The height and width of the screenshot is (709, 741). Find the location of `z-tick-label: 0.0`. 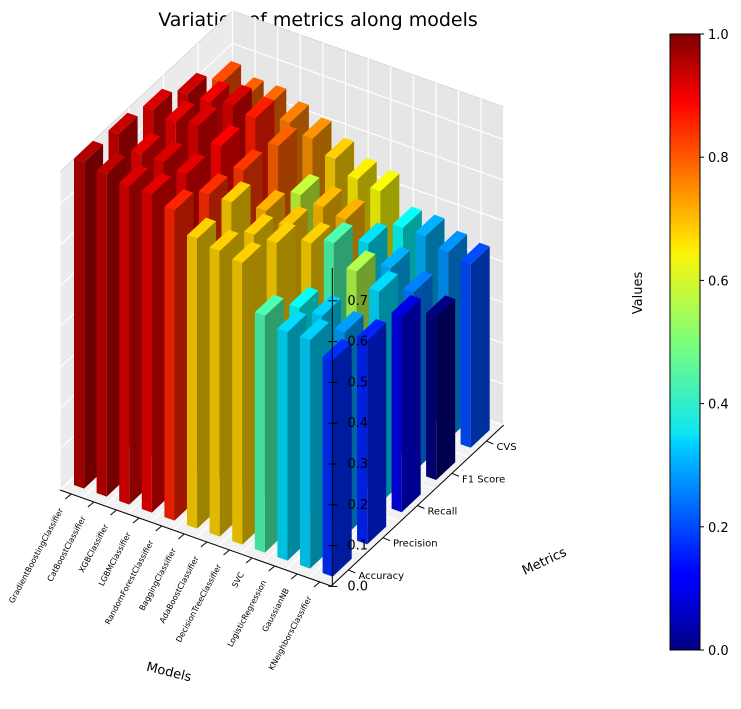

z-tick-label: 0.0 is located at coordinates (357, 586).